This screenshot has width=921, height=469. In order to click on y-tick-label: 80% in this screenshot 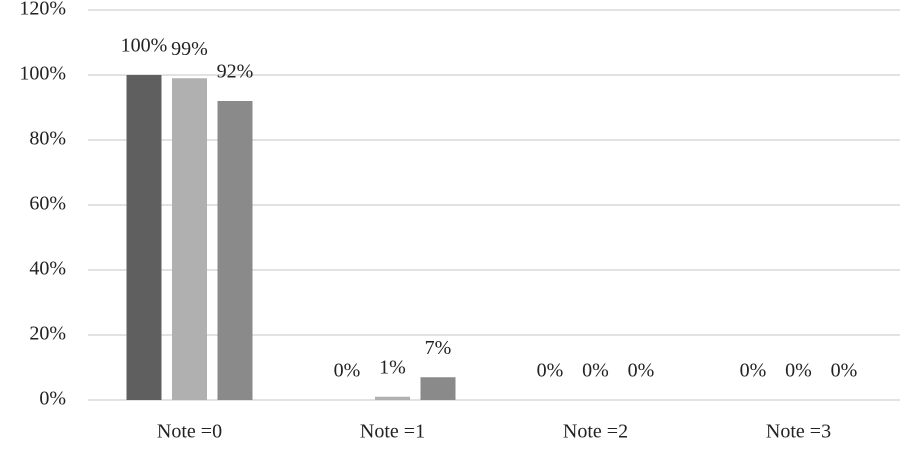, I will do `click(47, 139)`.